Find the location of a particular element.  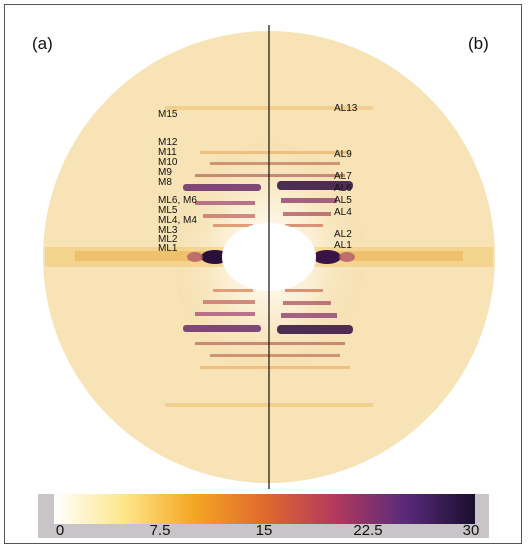

colorbar-gradient is located at coordinates (264, 509).